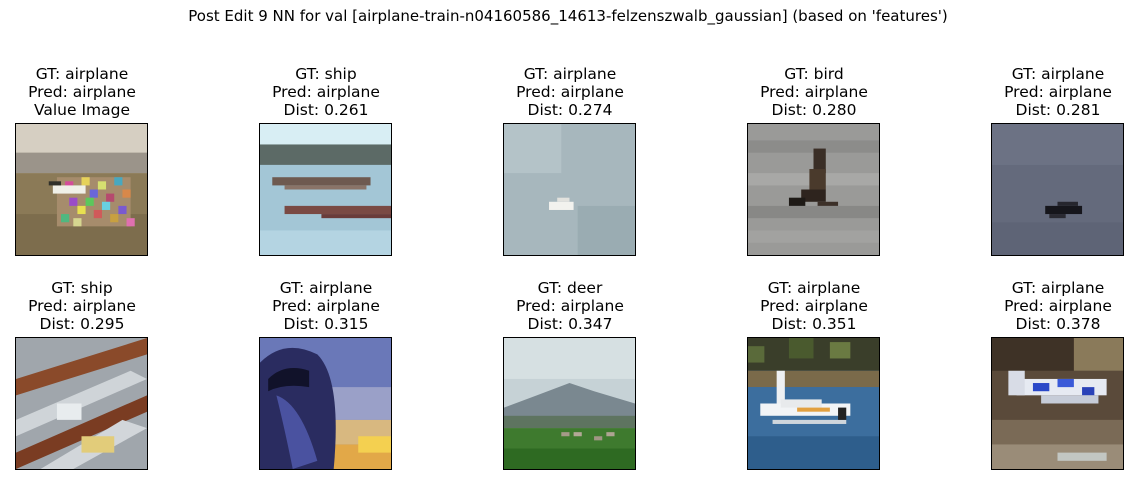 This screenshot has width=1136, height=486. I want to click on panel-caption: GT: airplane Pred: airplane Dist: 0.378, so click(1047, 306).